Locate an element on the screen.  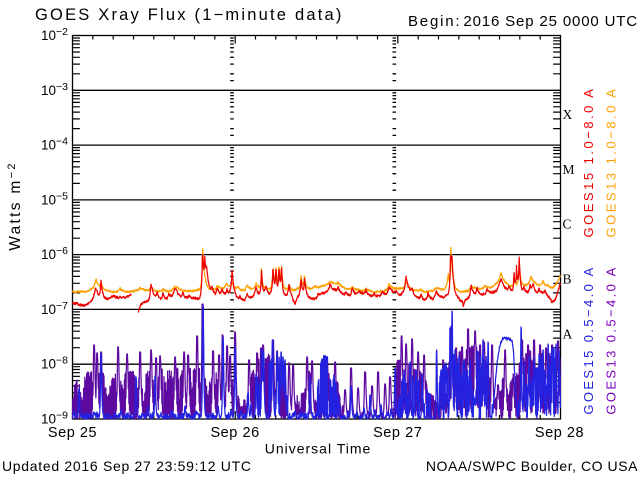
svg-text: C is located at coordinates (567, 224).